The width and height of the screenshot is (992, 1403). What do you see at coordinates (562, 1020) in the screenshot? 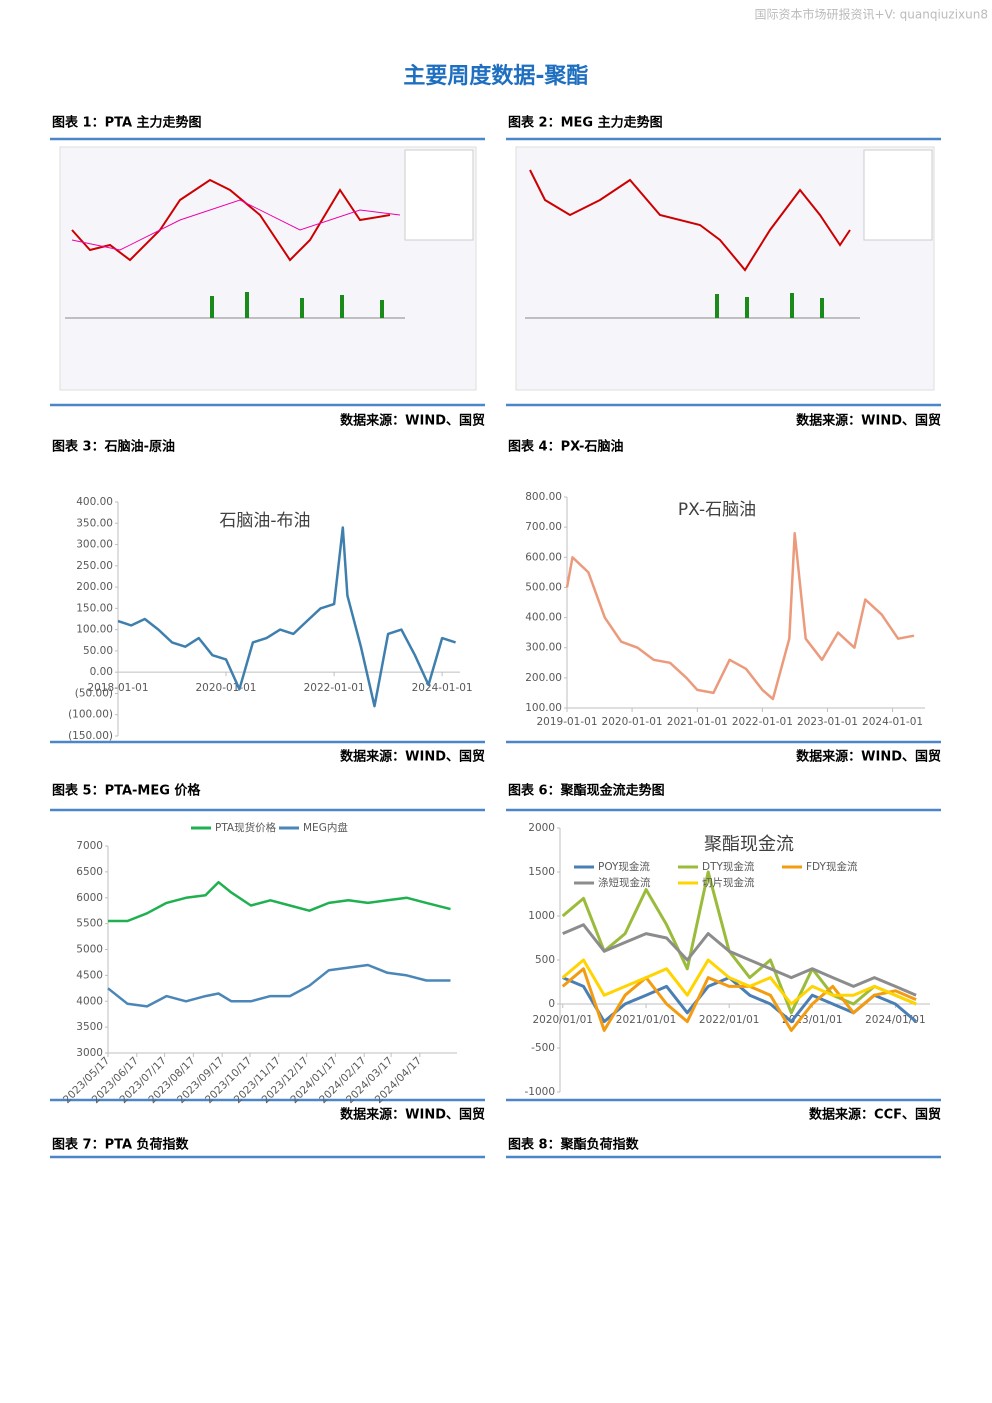
I see `x-tick-label: 2020/01/01` at bounding box center [562, 1020].